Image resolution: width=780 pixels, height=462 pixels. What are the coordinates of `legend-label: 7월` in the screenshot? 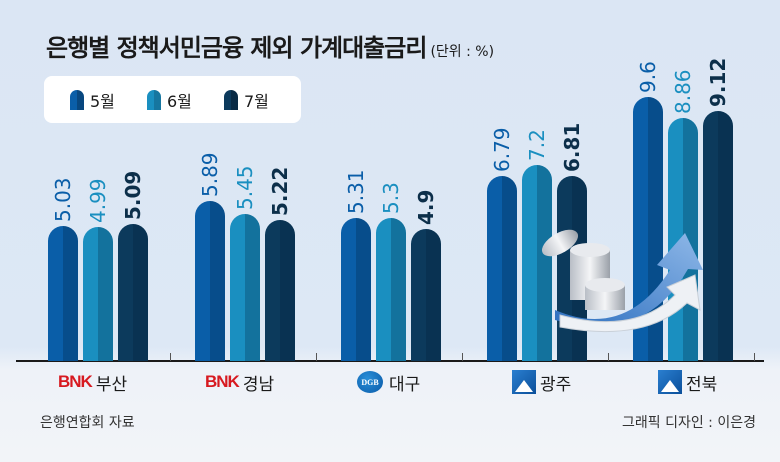 It's located at (256, 101).